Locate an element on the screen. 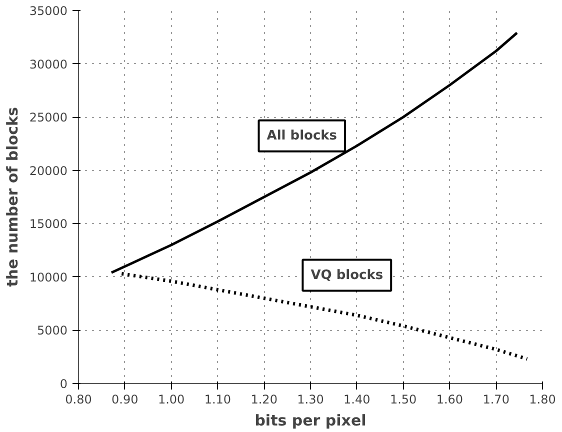 This screenshot has height=432, width=562. x-tick-label: 0.80 is located at coordinates (78, 399).